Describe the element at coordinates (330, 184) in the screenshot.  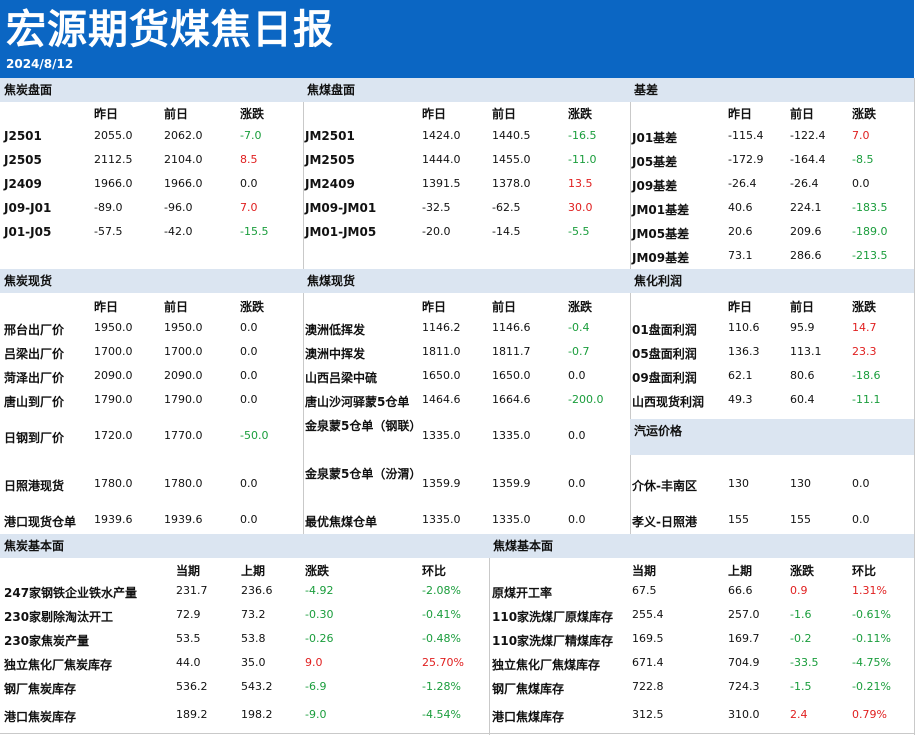
I see `row-label: JM2409` at that location.